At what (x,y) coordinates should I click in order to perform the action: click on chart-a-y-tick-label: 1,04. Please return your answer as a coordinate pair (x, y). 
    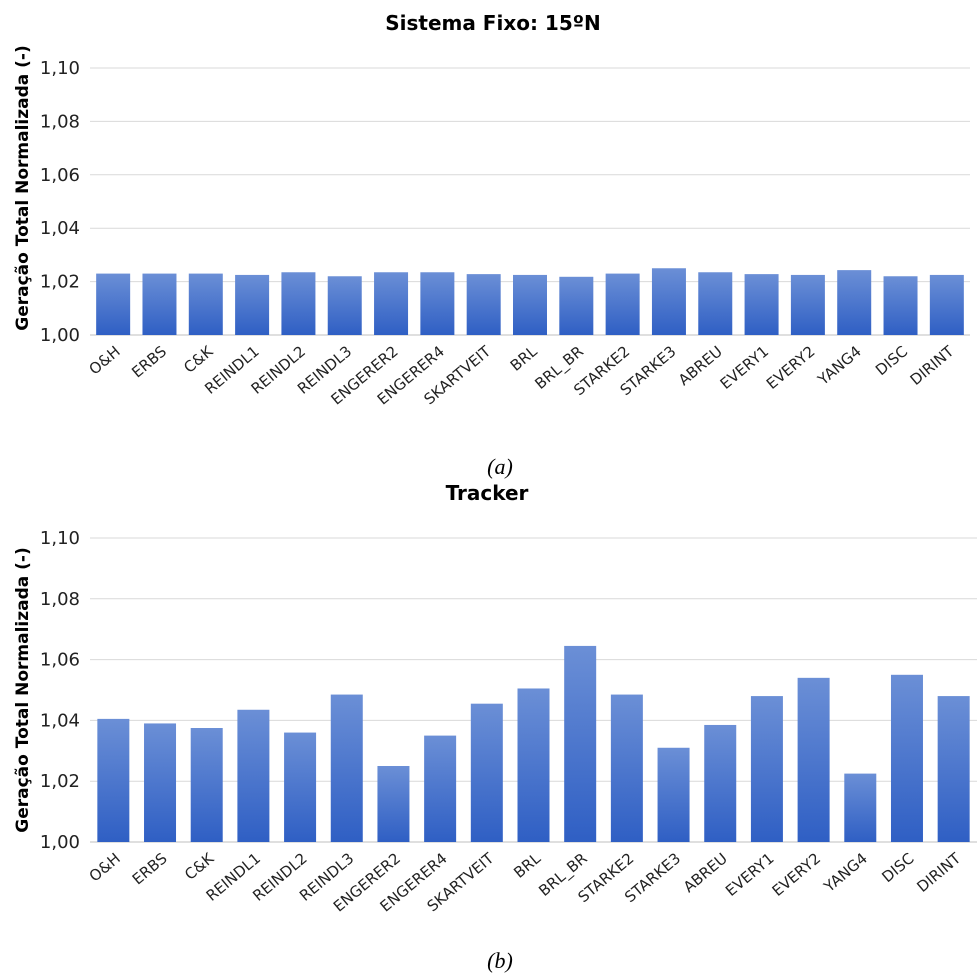
    Looking at the image, I should click on (60, 228).